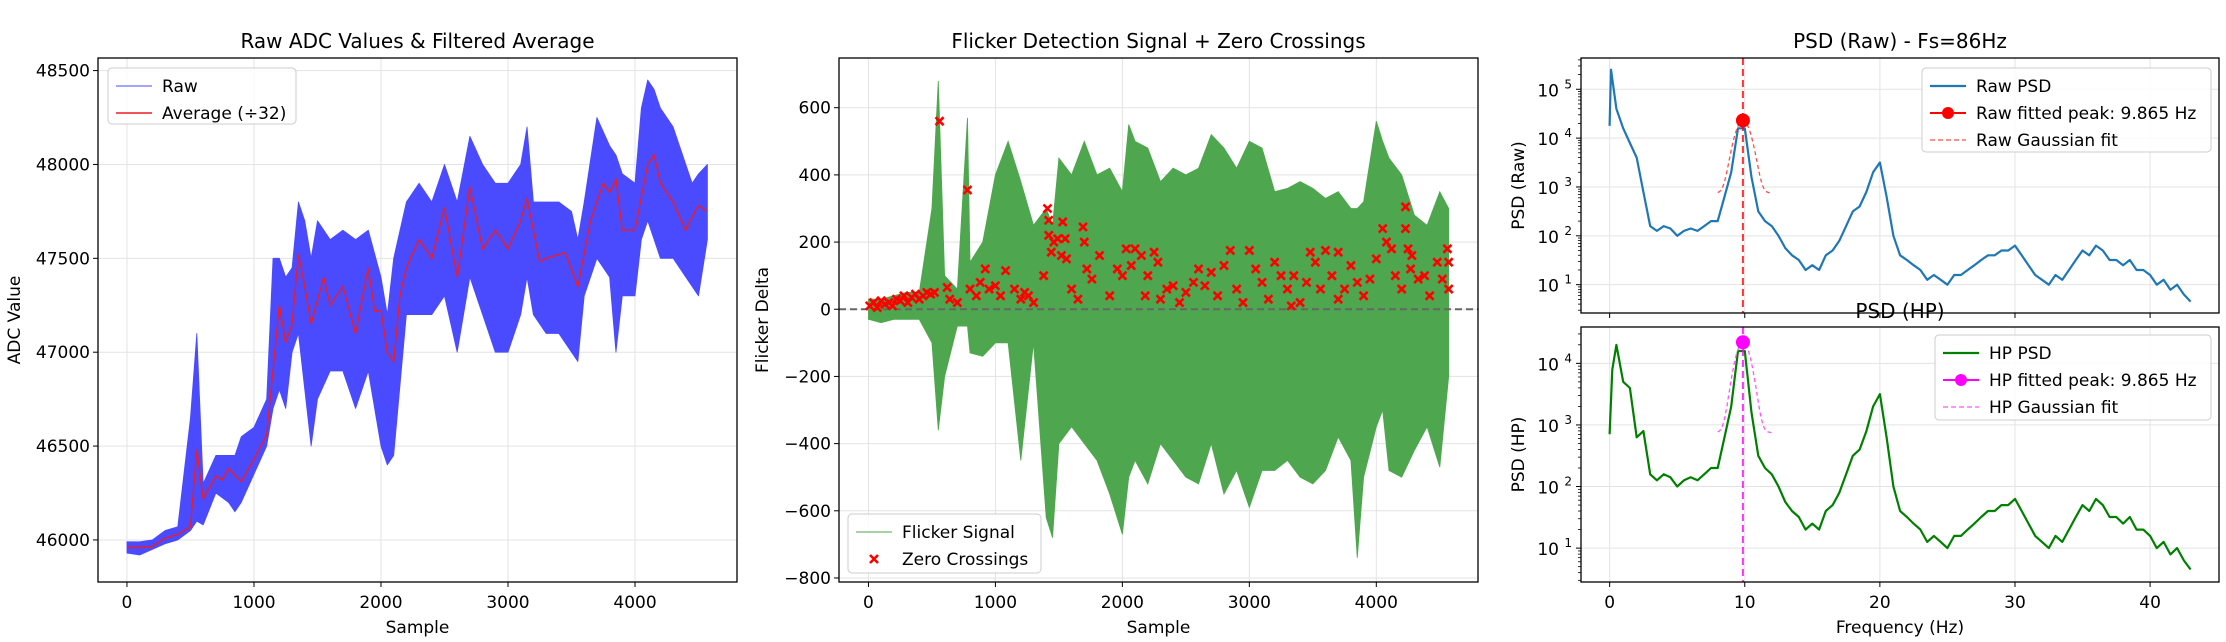 This screenshot has width=2226, height=642. Describe the element at coordinates (63, 259) in the screenshot. I see `y-tick-label: 47500` at that location.